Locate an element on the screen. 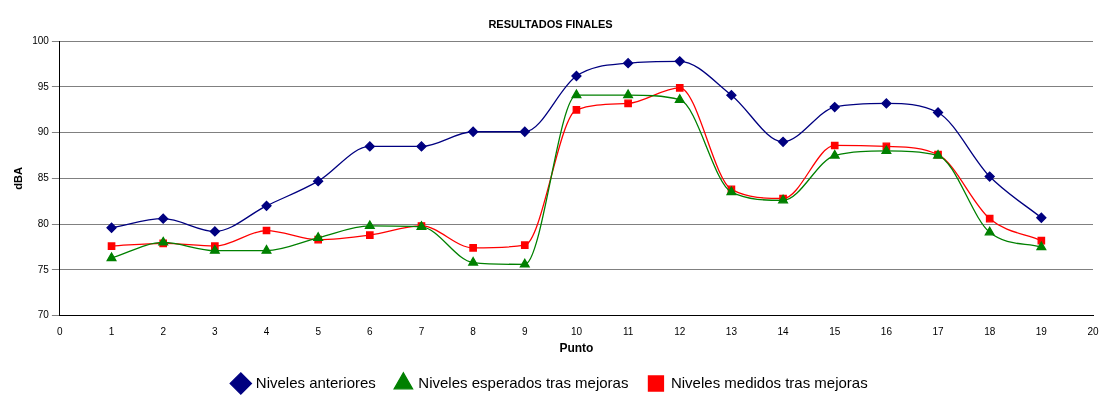 This screenshot has height=409, width=1111. x-tick-label: 18 is located at coordinates (990, 332).